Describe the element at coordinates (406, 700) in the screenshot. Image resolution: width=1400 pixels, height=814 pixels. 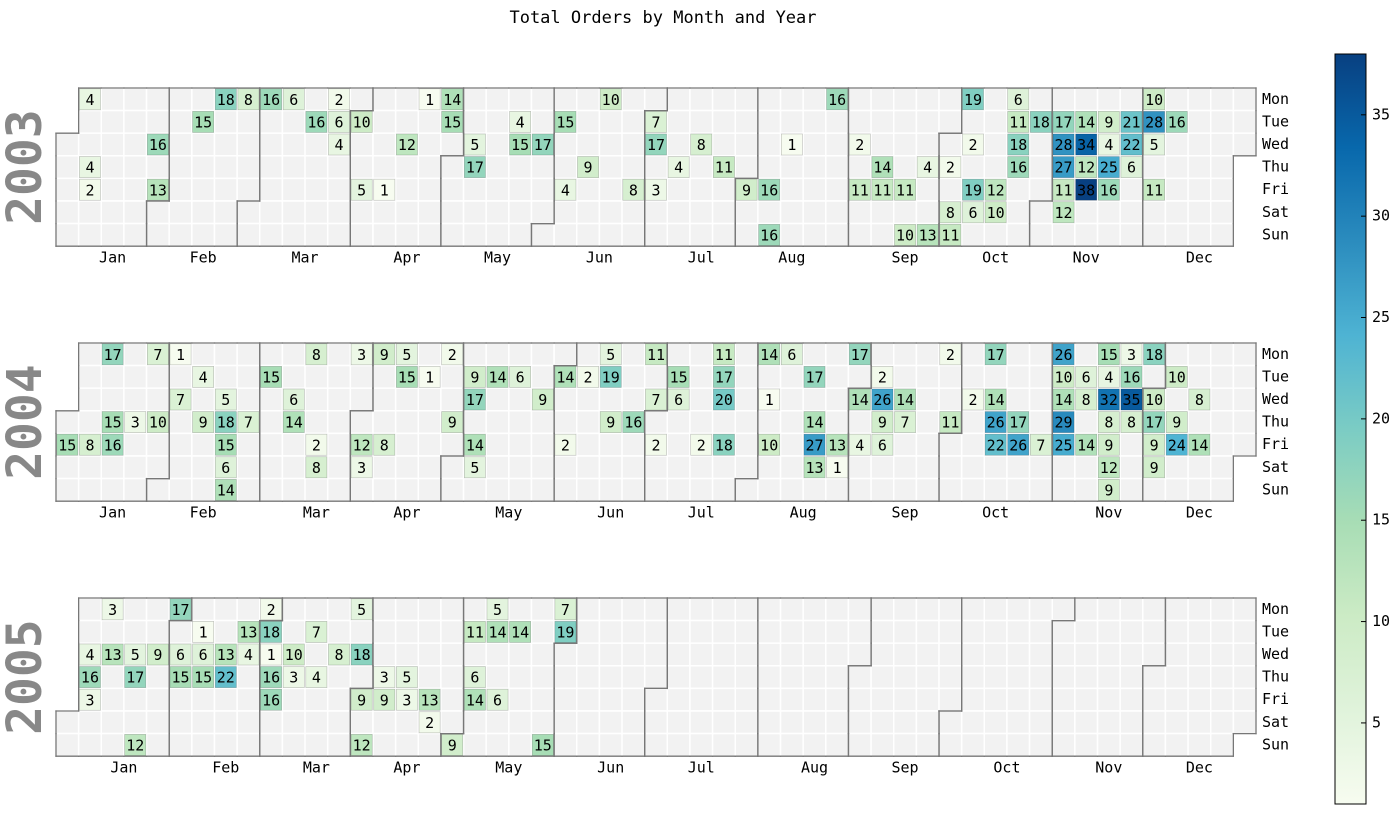
I see `cell-label: 3` at that location.